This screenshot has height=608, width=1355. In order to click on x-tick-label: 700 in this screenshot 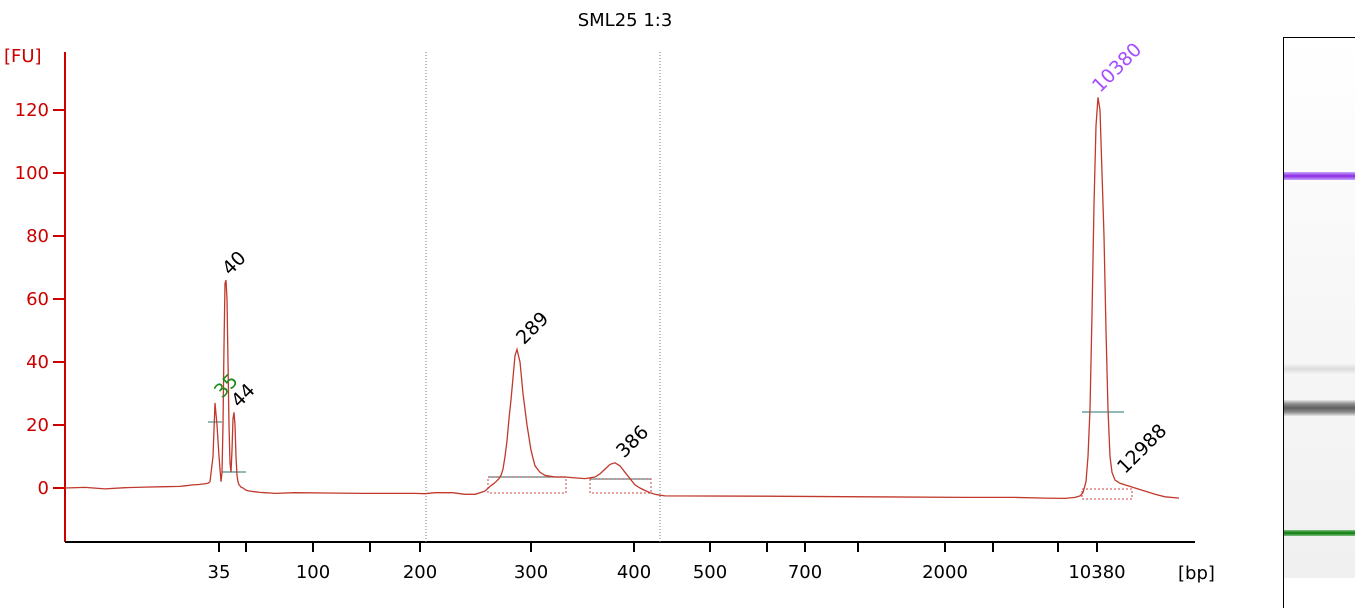, I will do `click(805, 572)`.